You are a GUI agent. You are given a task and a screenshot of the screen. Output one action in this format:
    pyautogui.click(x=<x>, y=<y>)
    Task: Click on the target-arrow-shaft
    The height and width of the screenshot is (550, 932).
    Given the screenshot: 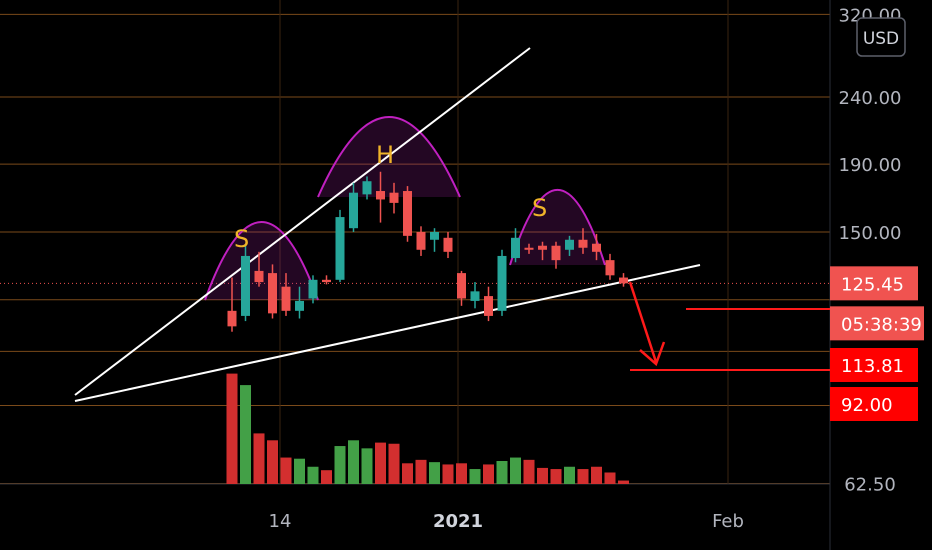 What is the action you would take?
    pyautogui.click(x=643, y=322)
    